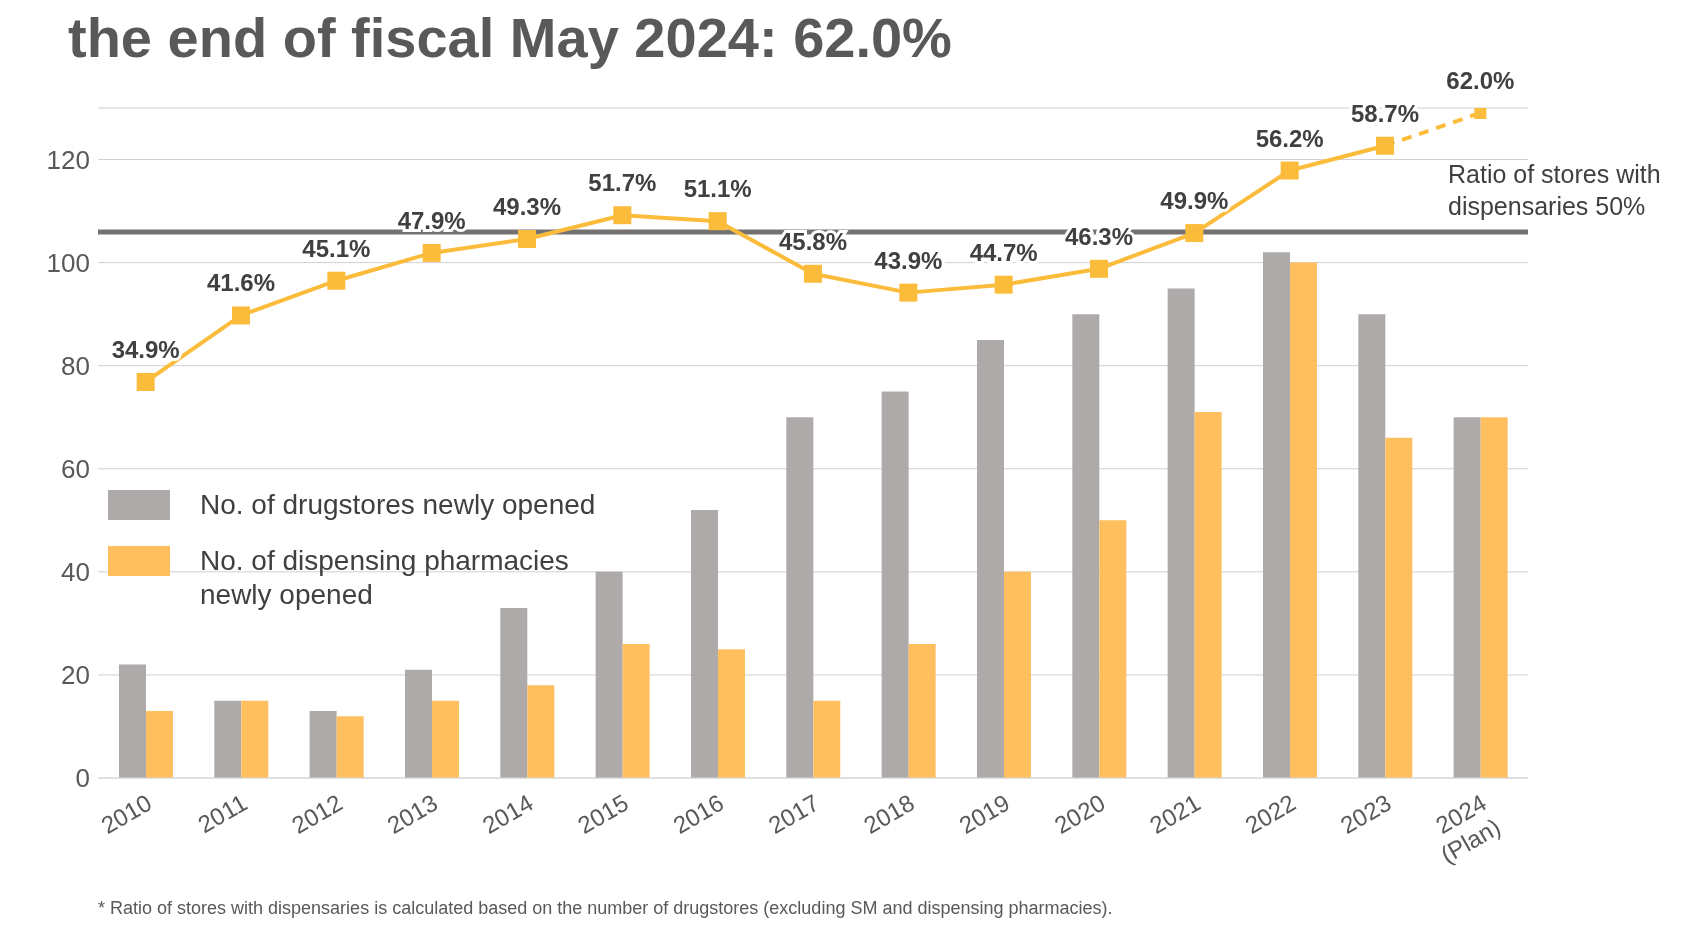  I want to click on x-tick-label: 2022, so click(1270, 813).